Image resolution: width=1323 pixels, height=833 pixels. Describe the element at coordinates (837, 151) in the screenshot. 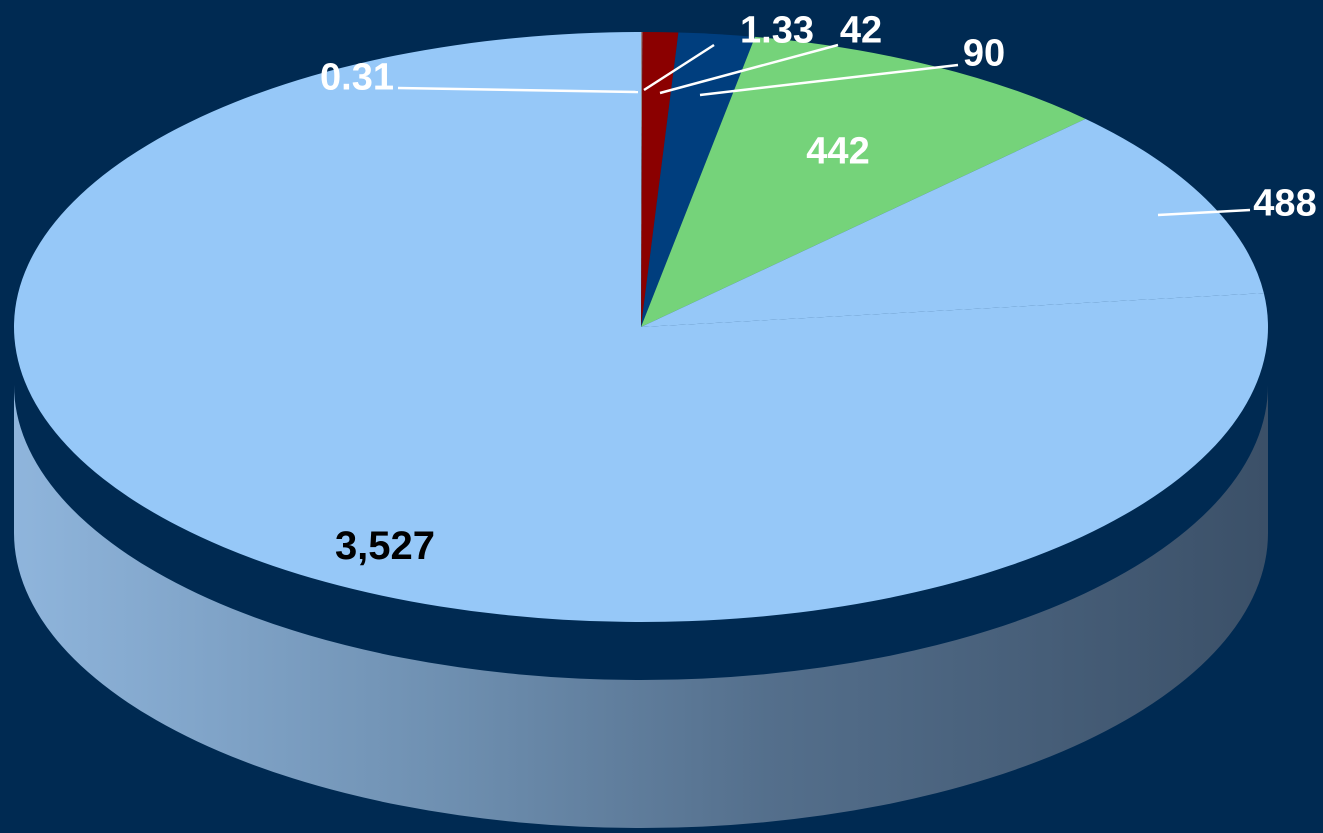

I see `data-label-442: 442` at that location.